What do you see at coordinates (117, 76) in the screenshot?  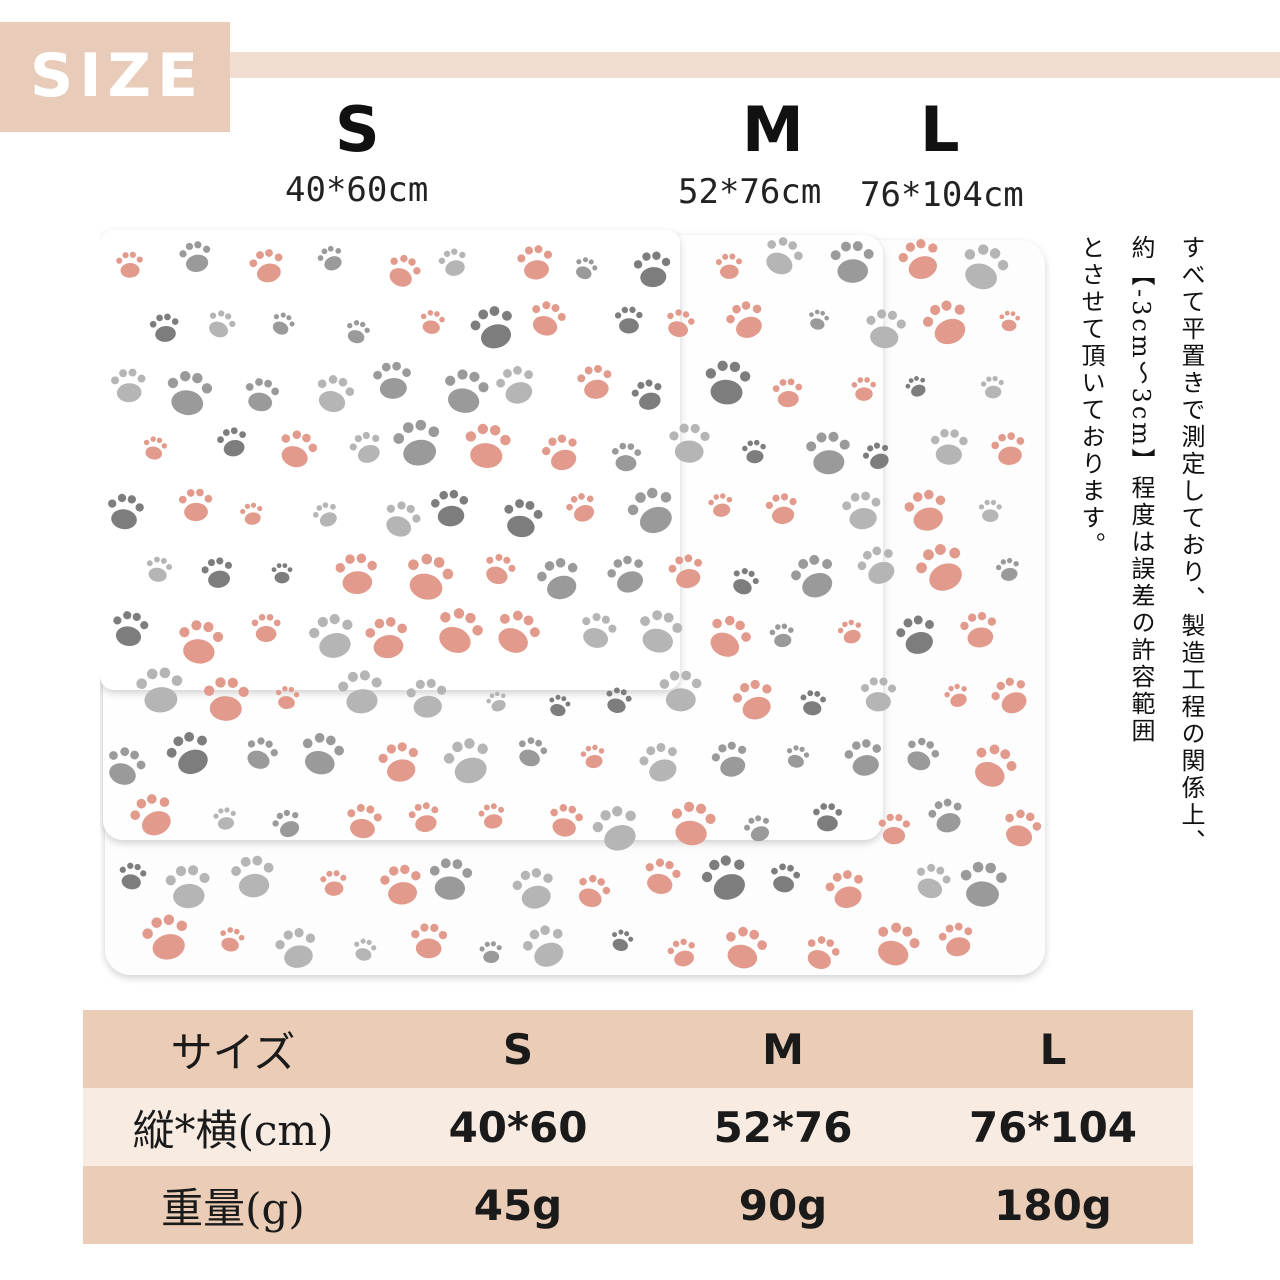 I see `header-title: SIZE` at bounding box center [117, 76].